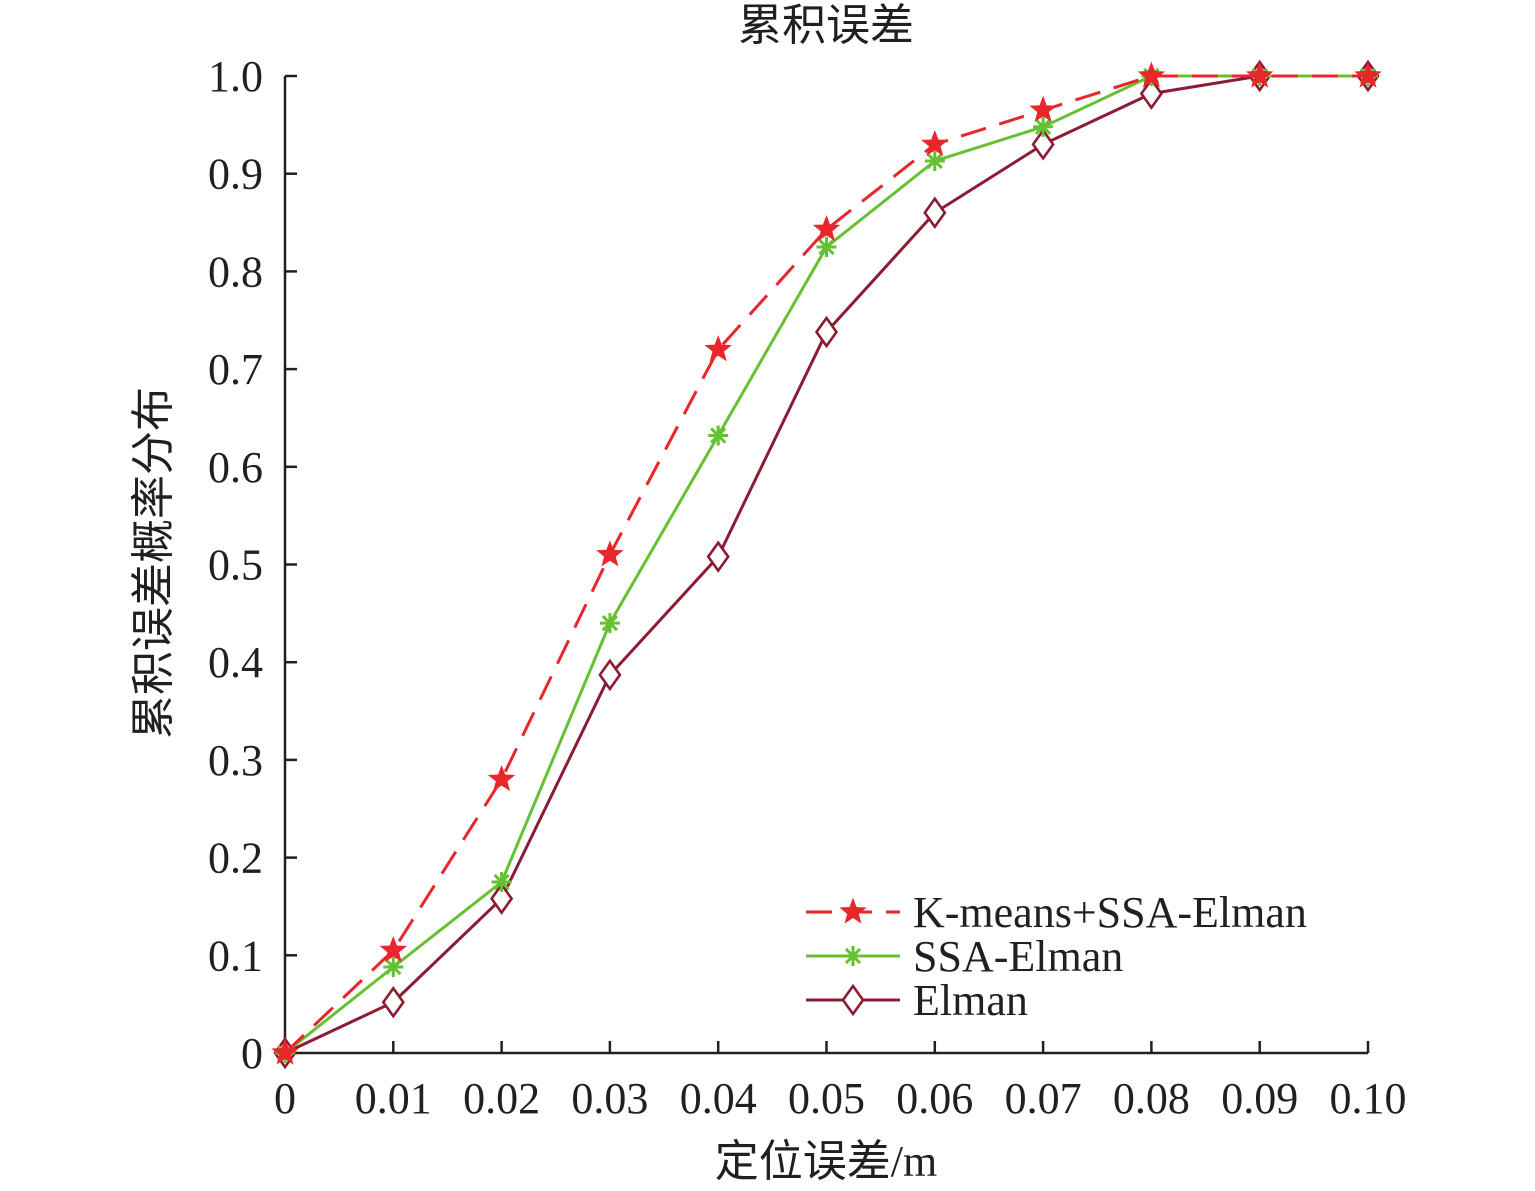 This screenshot has width=1535, height=1191. What do you see at coordinates (718, 1098) in the screenshot?
I see `x-tick-label: 0.04` at bounding box center [718, 1098].